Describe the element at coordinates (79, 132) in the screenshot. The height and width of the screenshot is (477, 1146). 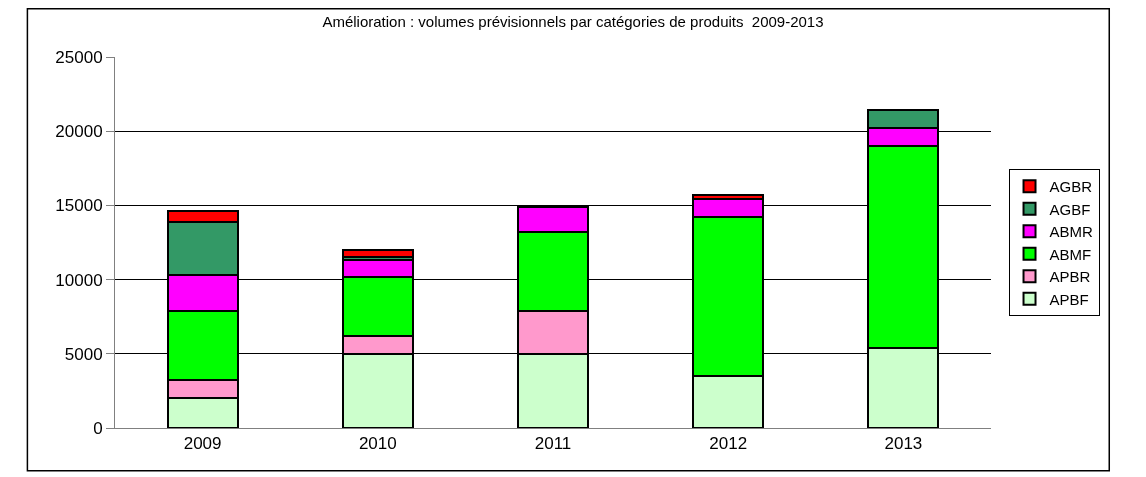
I see `y-tick-label: 20000` at that location.